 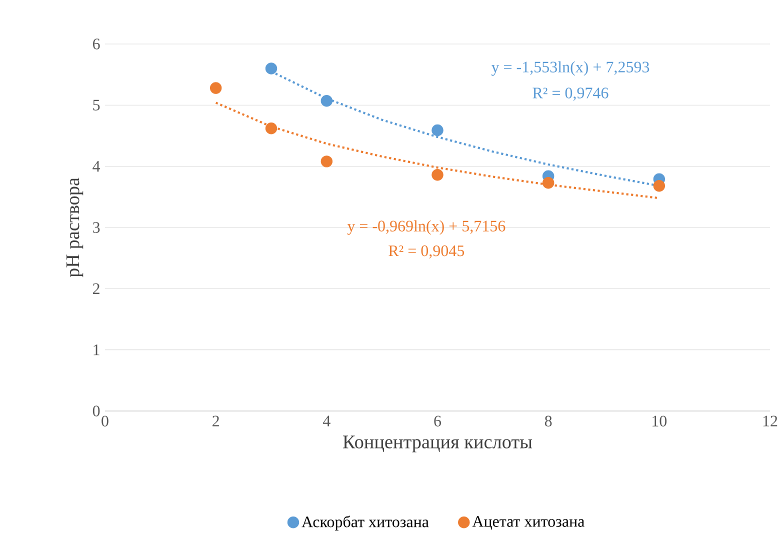 I want to click on y-tick-label: 2, so click(x=96, y=288).